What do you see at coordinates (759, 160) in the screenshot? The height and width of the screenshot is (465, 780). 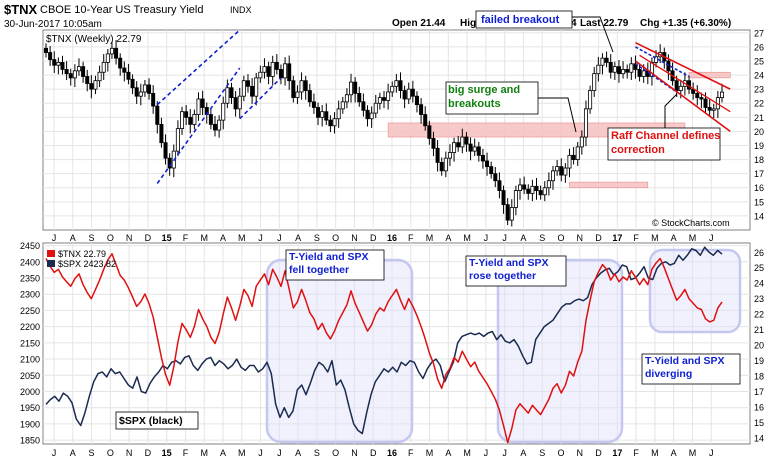 I see `price-y-tick: 18` at bounding box center [759, 160].